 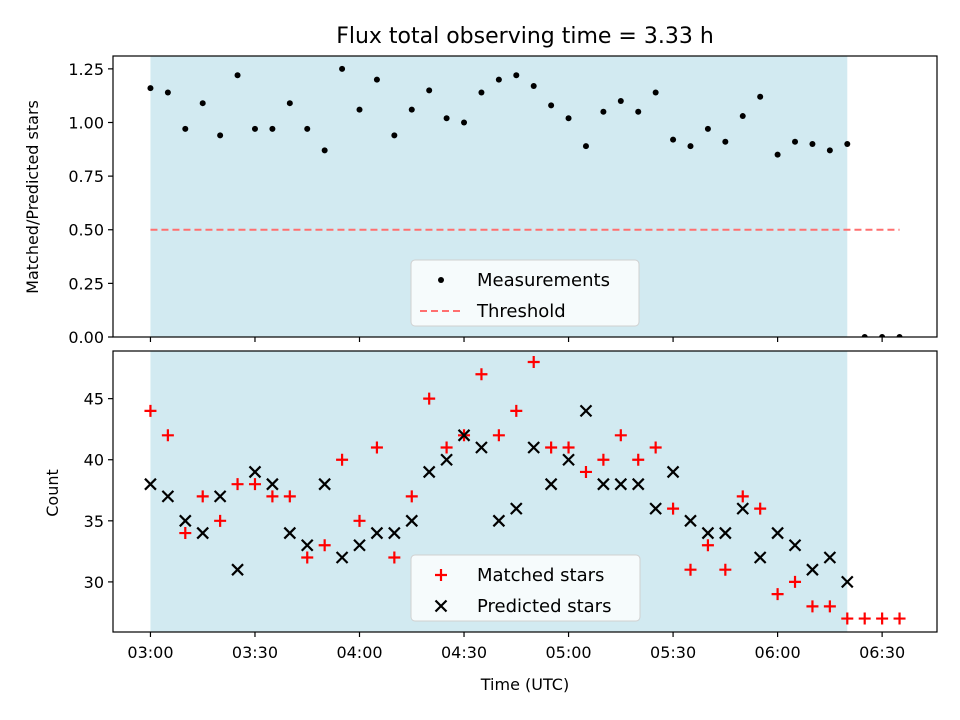 I want to click on top-y-tick-label: 0.25, so click(x=86, y=283).